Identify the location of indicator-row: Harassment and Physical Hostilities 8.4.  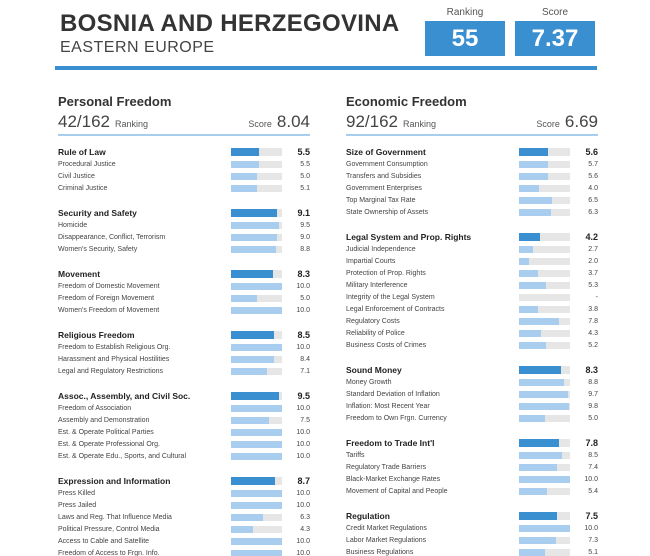
(184, 359).